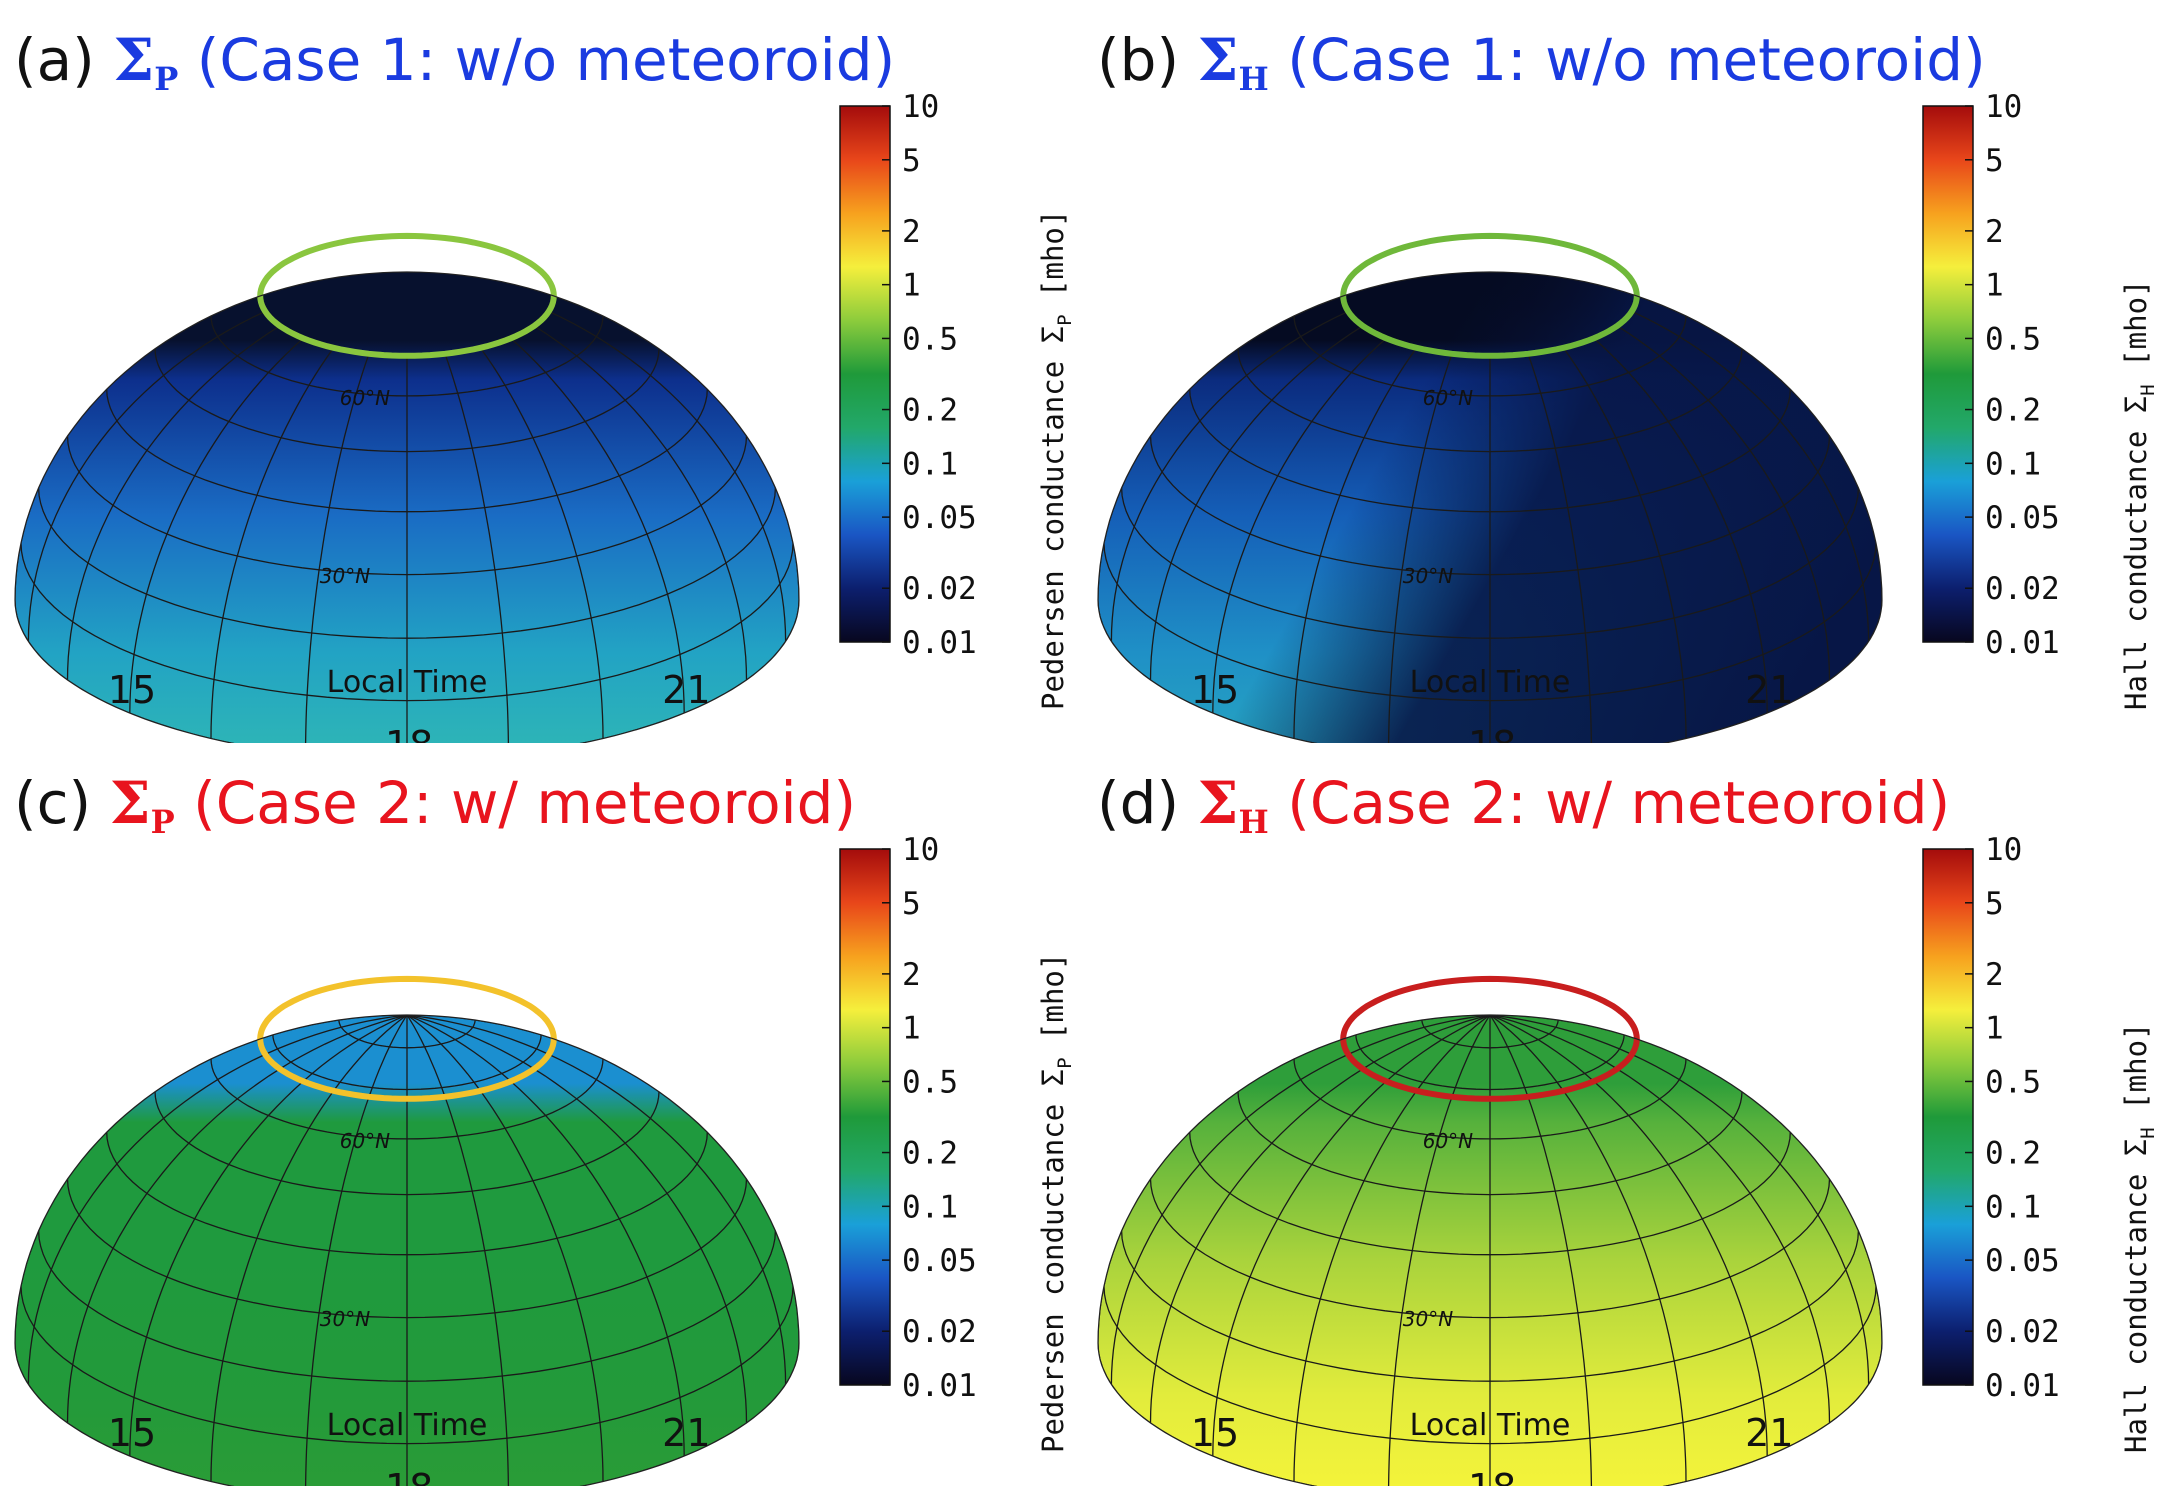  What do you see at coordinates (1147, 60) in the screenshot?
I see `panel-letter: (b)` at bounding box center [1147, 60].